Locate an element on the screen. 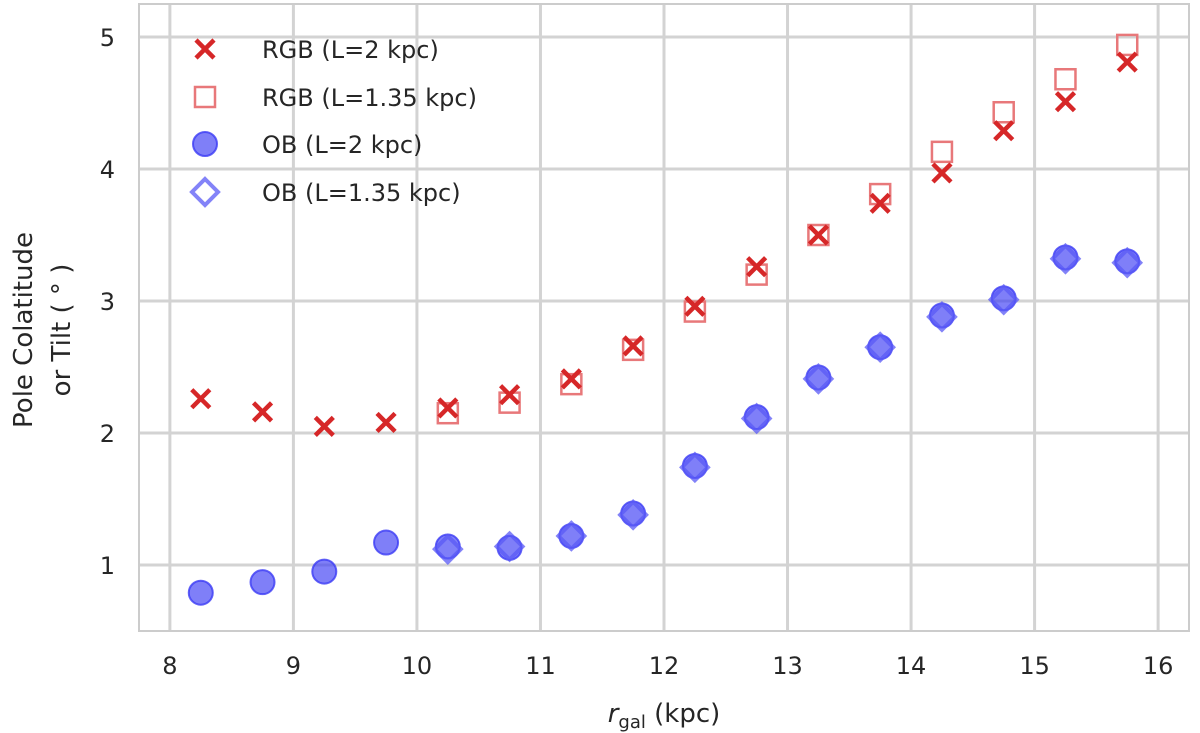 The width and height of the screenshot is (1200, 733). legend-item: RGB (L=2 kpc) is located at coordinates (316, 50).